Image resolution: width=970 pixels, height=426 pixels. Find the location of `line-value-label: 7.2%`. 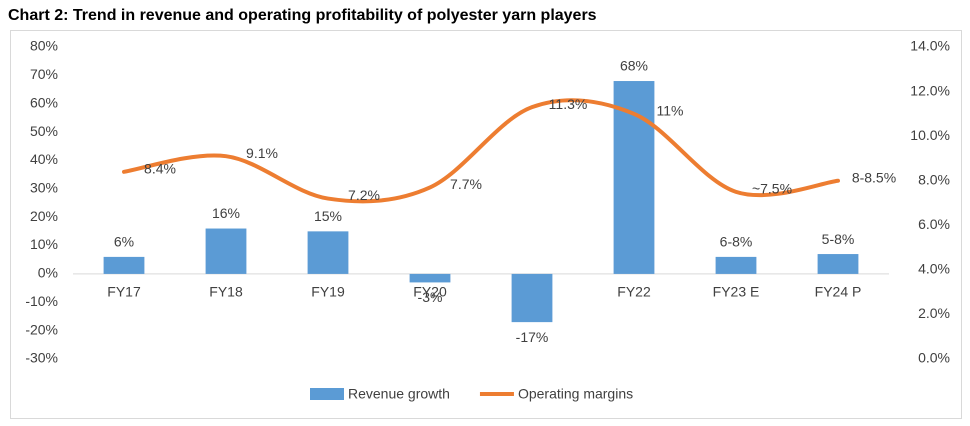

line-value-label: 7.2% is located at coordinates (364, 195).